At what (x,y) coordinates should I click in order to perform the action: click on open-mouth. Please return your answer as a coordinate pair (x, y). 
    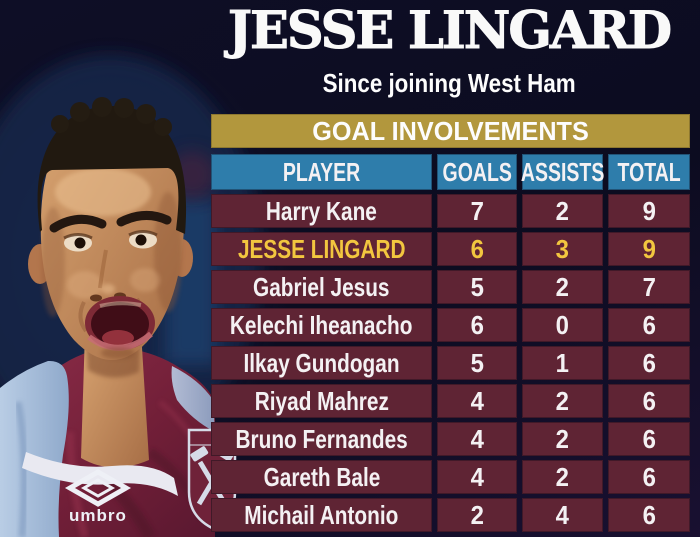
    Looking at the image, I should click on (120, 323).